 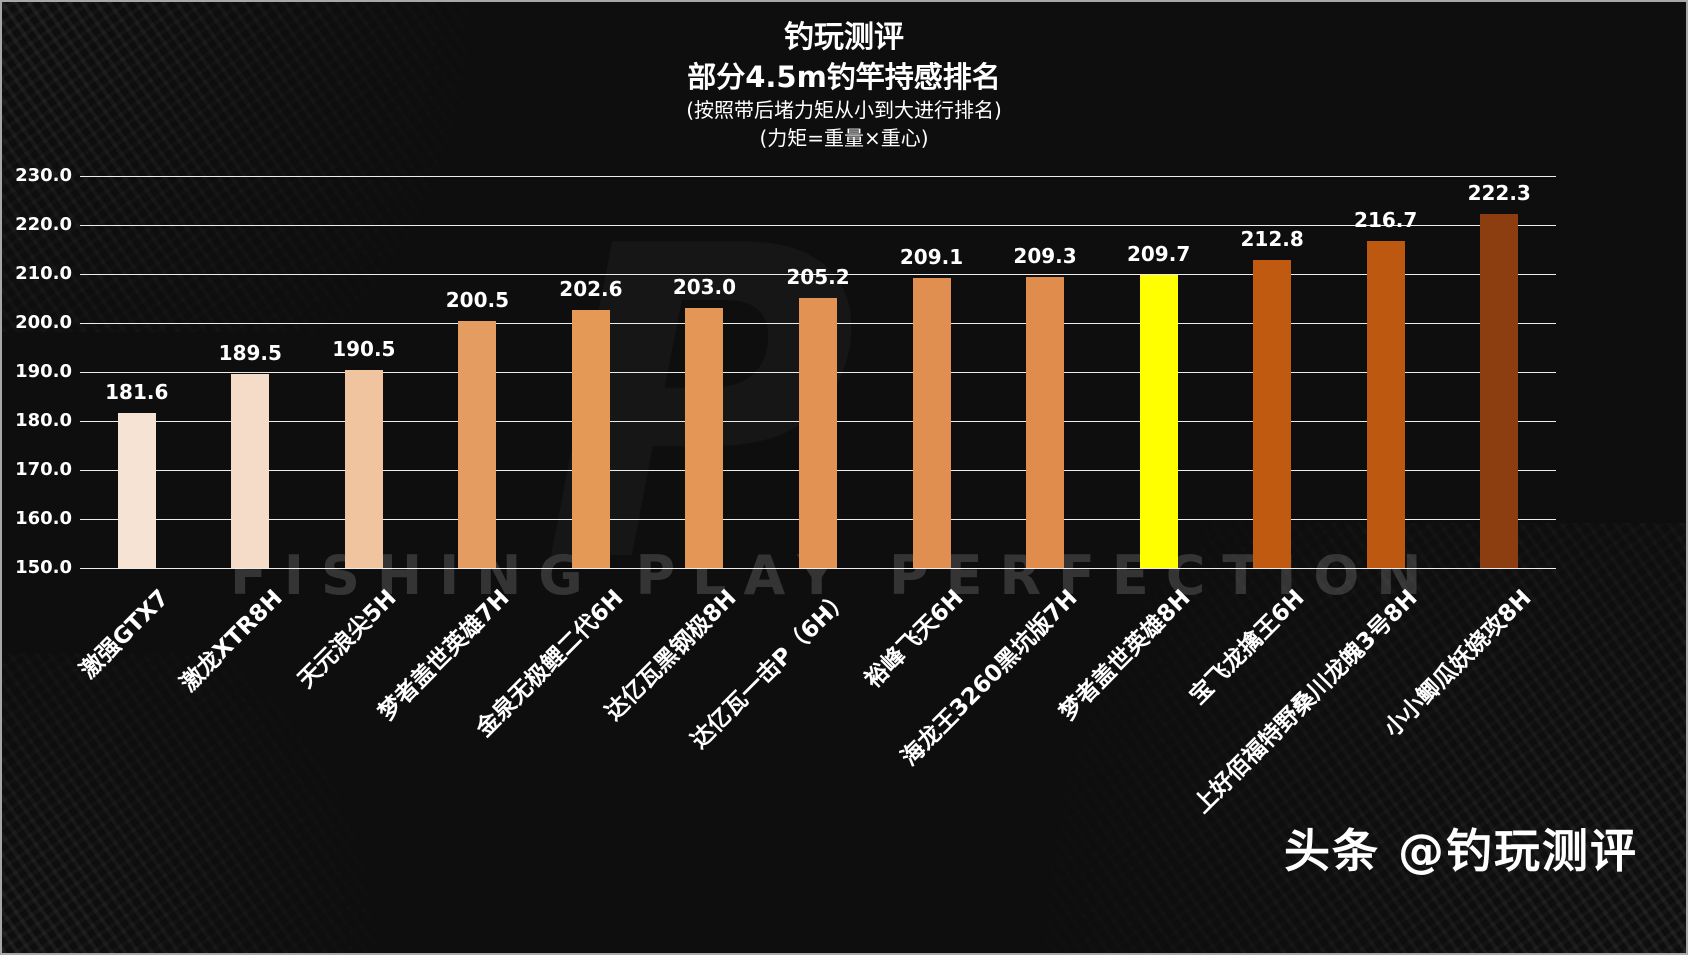 I want to click on bar-value-label: 209.1, so click(x=931, y=257).